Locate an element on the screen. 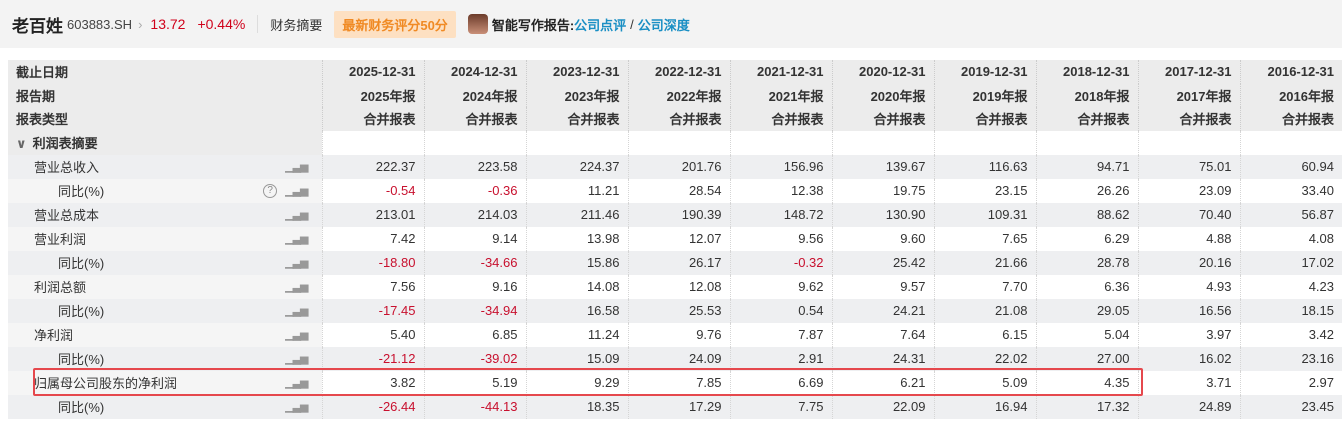 The width and height of the screenshot is (1342, 422). value-cell: 23.15 is located at coordinates (984, 190).